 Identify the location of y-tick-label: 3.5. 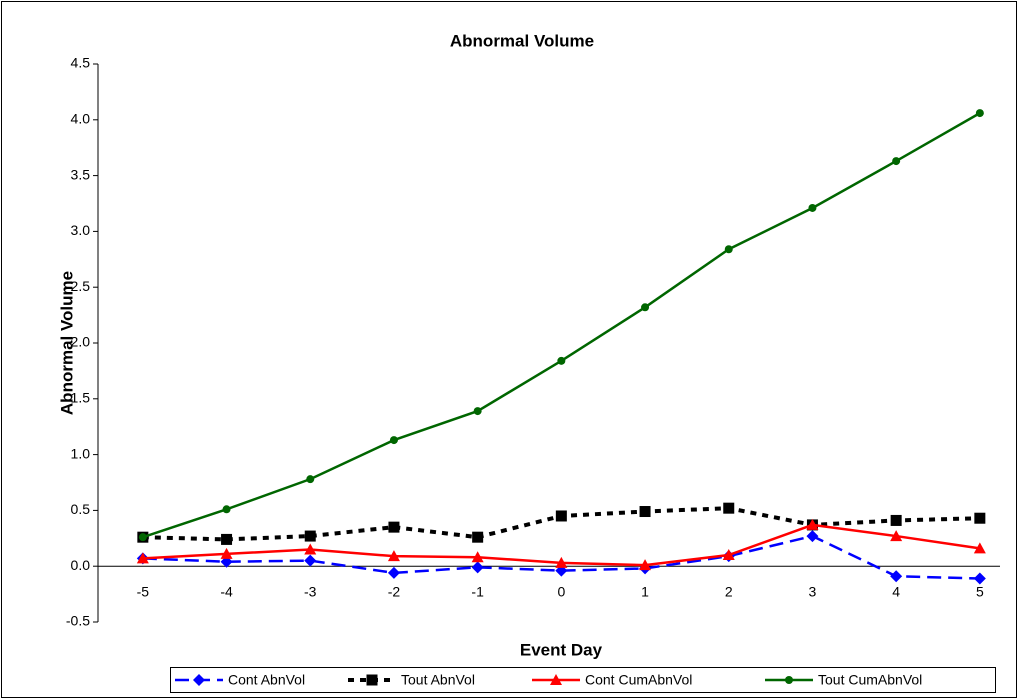
(81, 174).